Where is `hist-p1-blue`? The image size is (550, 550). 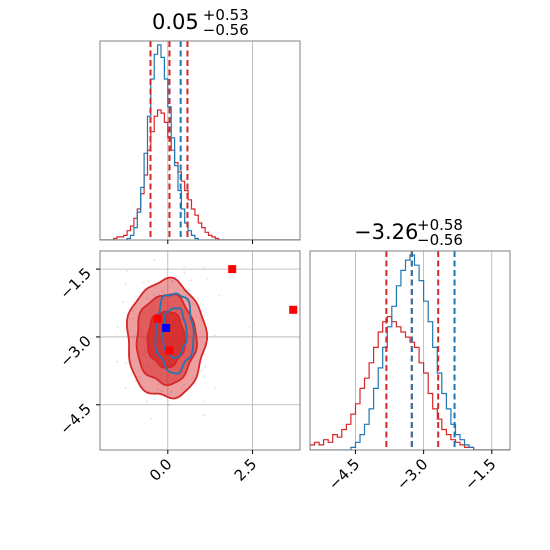
hist-p1-blue is located at coordinates (200, 142).